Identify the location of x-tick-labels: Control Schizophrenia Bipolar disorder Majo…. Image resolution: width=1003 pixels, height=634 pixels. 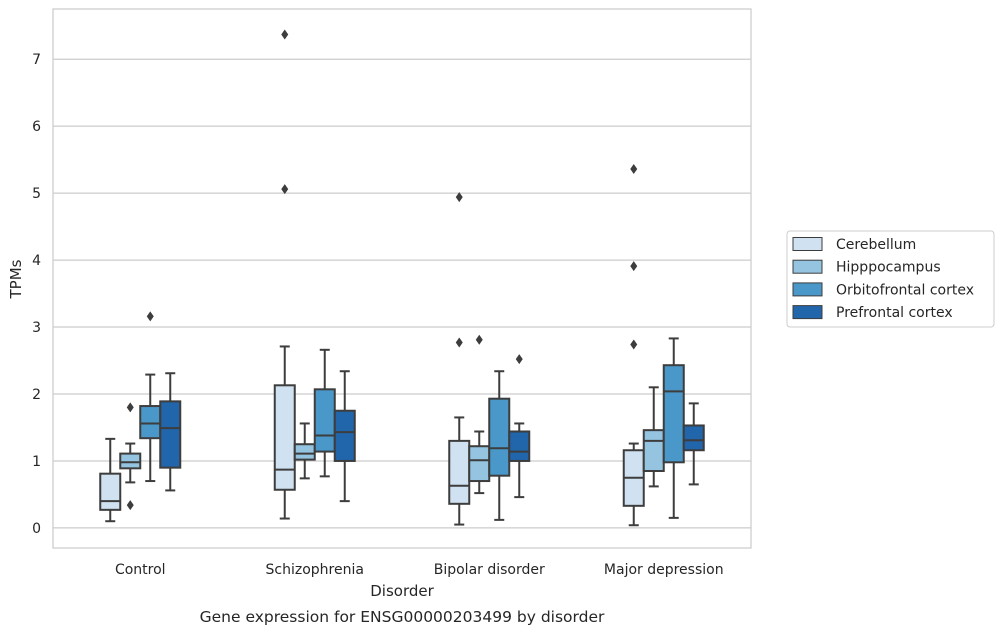
(419, 570).